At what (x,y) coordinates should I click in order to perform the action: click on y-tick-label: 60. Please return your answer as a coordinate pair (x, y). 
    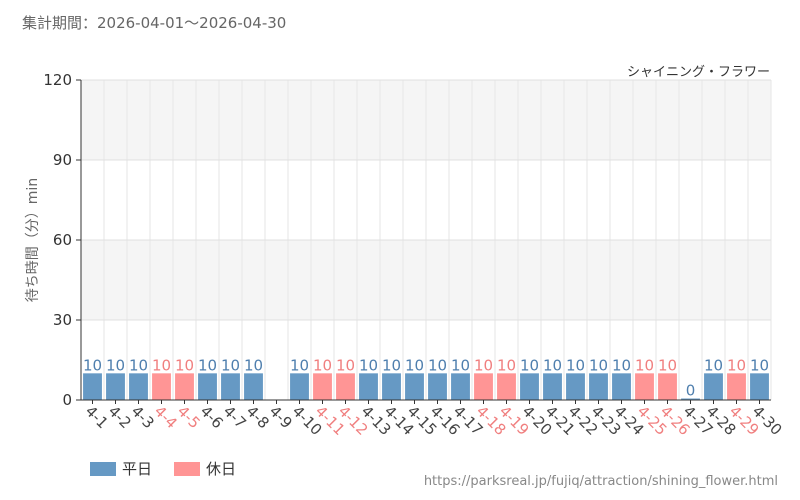
    Looking at the image, I should click on (62, 240).